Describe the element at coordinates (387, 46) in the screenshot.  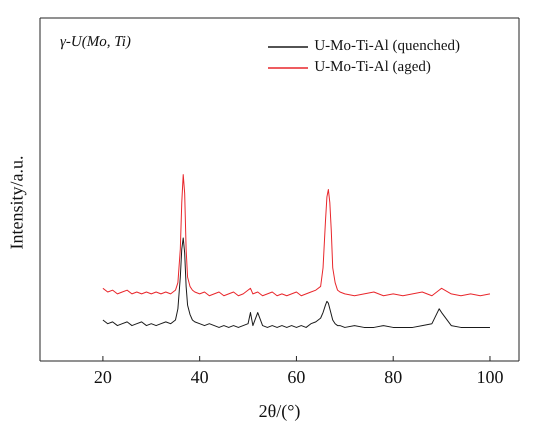
I see `legend-label: U-Mo-Ti-Al (quenched)` at that location.